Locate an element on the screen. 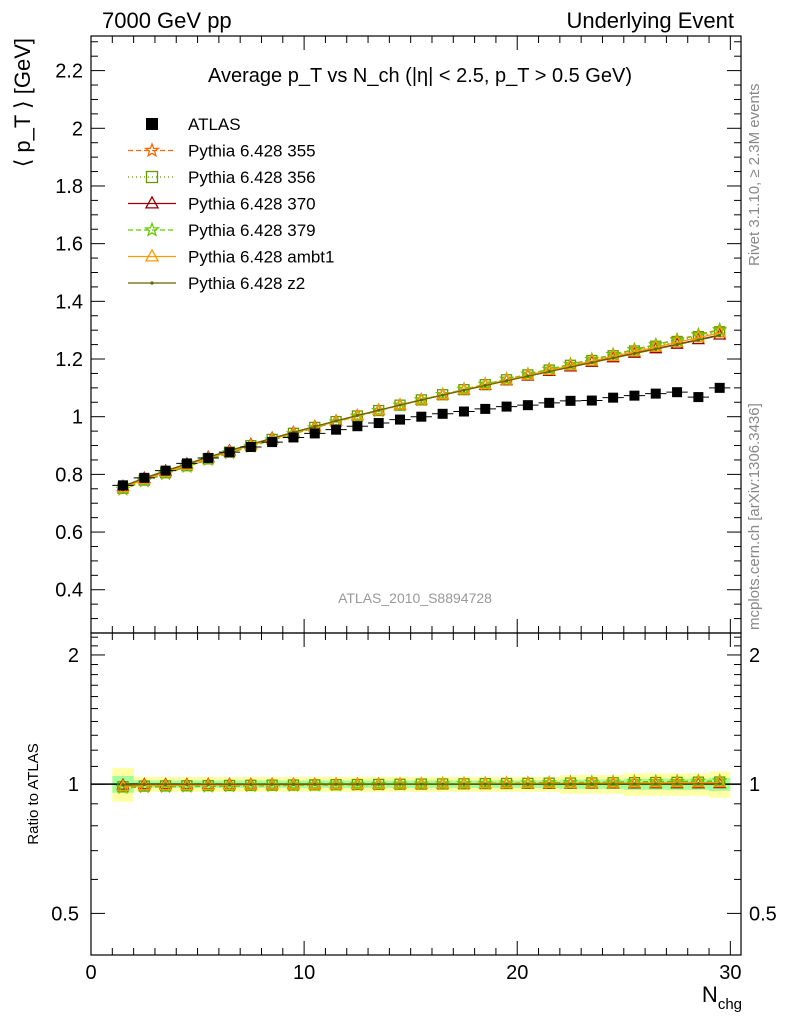 The image size is (786, 1024). header-energy-label: 7000 GeV pp is located at coordinates (167, 20).